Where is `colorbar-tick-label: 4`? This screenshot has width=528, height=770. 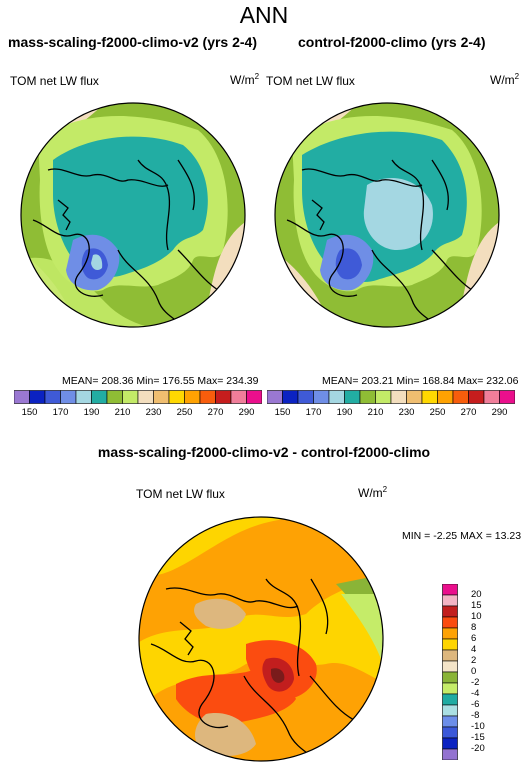 colorbar-tick-label: 4 is located at coordinates (474, 649).